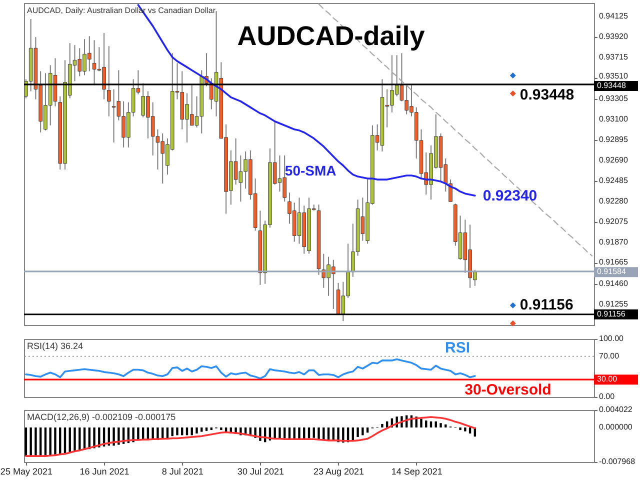  What do you see at coordinates (105, 471) in the screenshot?
I see `x-tick-label: 16 Jun 2021` at bounding box center [105, 471].